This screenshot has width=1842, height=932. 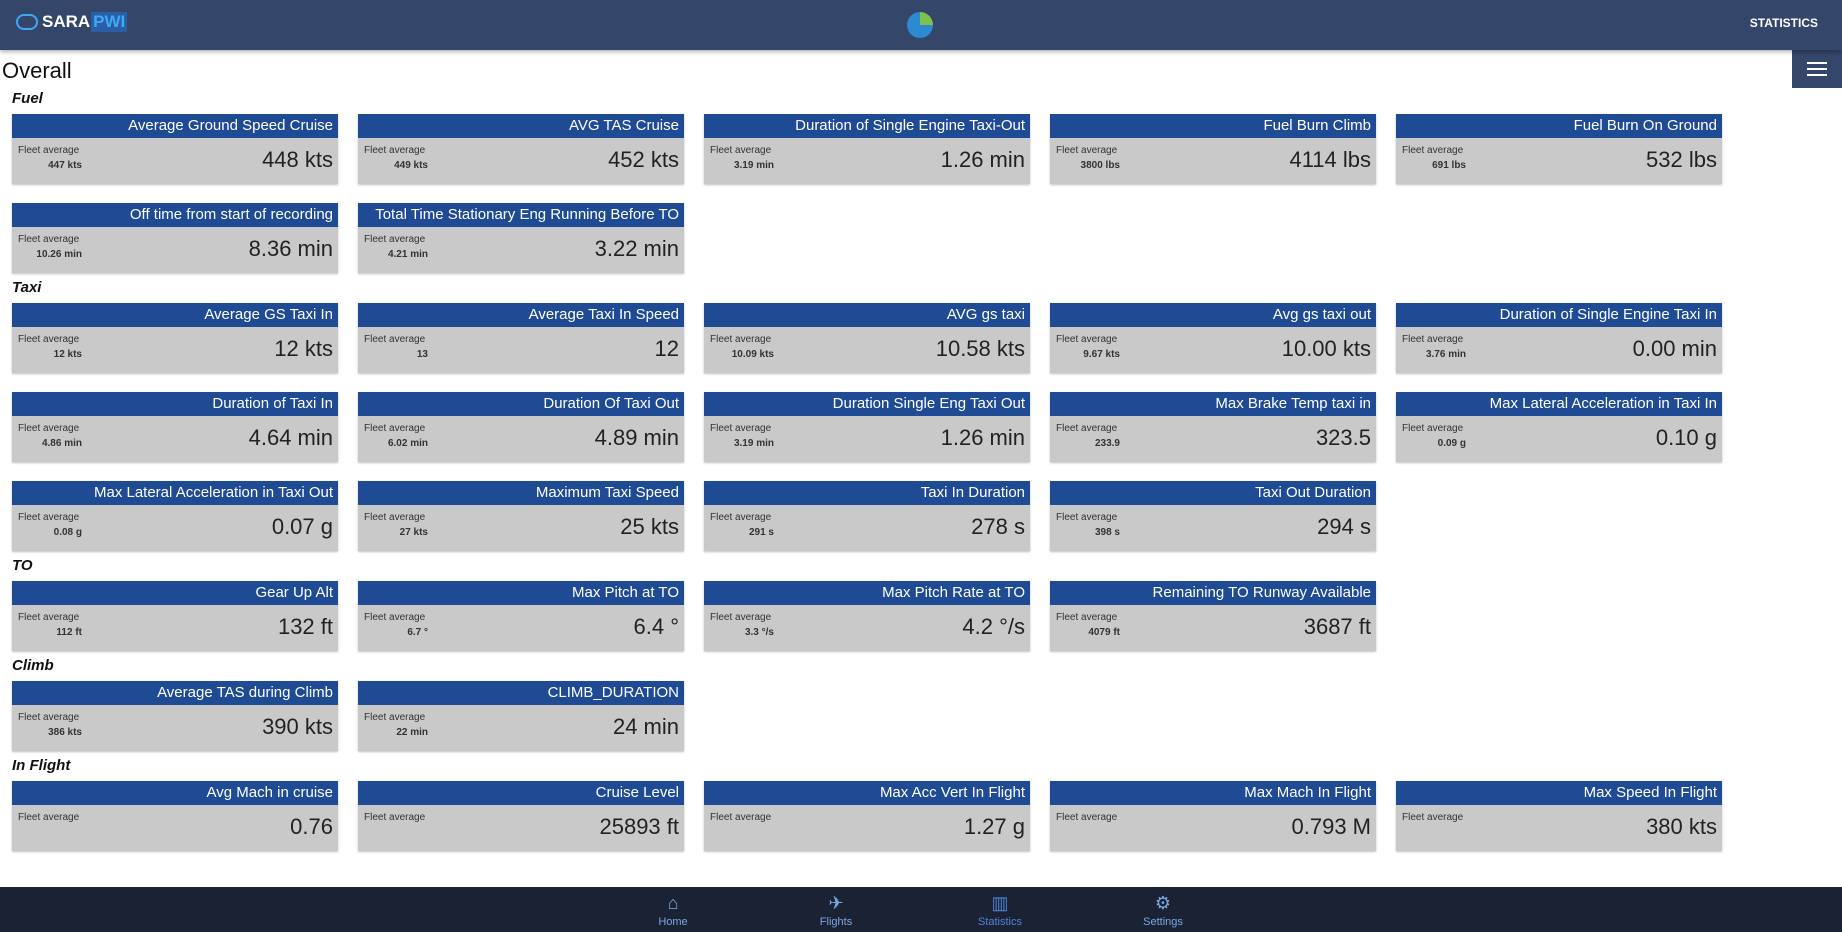 What do you see at coordinates (1107, 443) in the screenshot?
I see `fleet-average-value: 233.9` at bounding box center [1107, 443].